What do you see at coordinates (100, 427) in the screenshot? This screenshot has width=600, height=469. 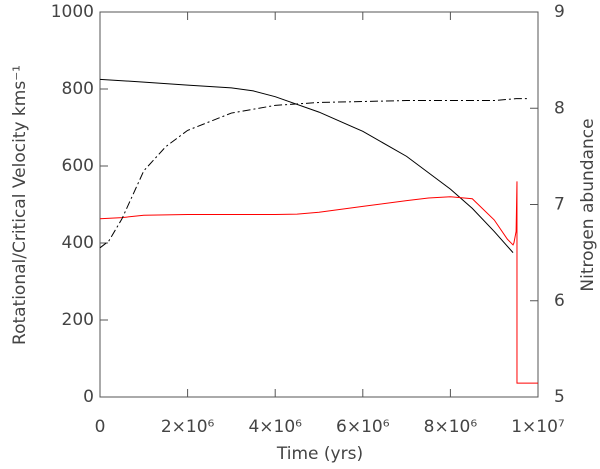 I see `x-tick-label: 0` at bounding box center [100, 427].